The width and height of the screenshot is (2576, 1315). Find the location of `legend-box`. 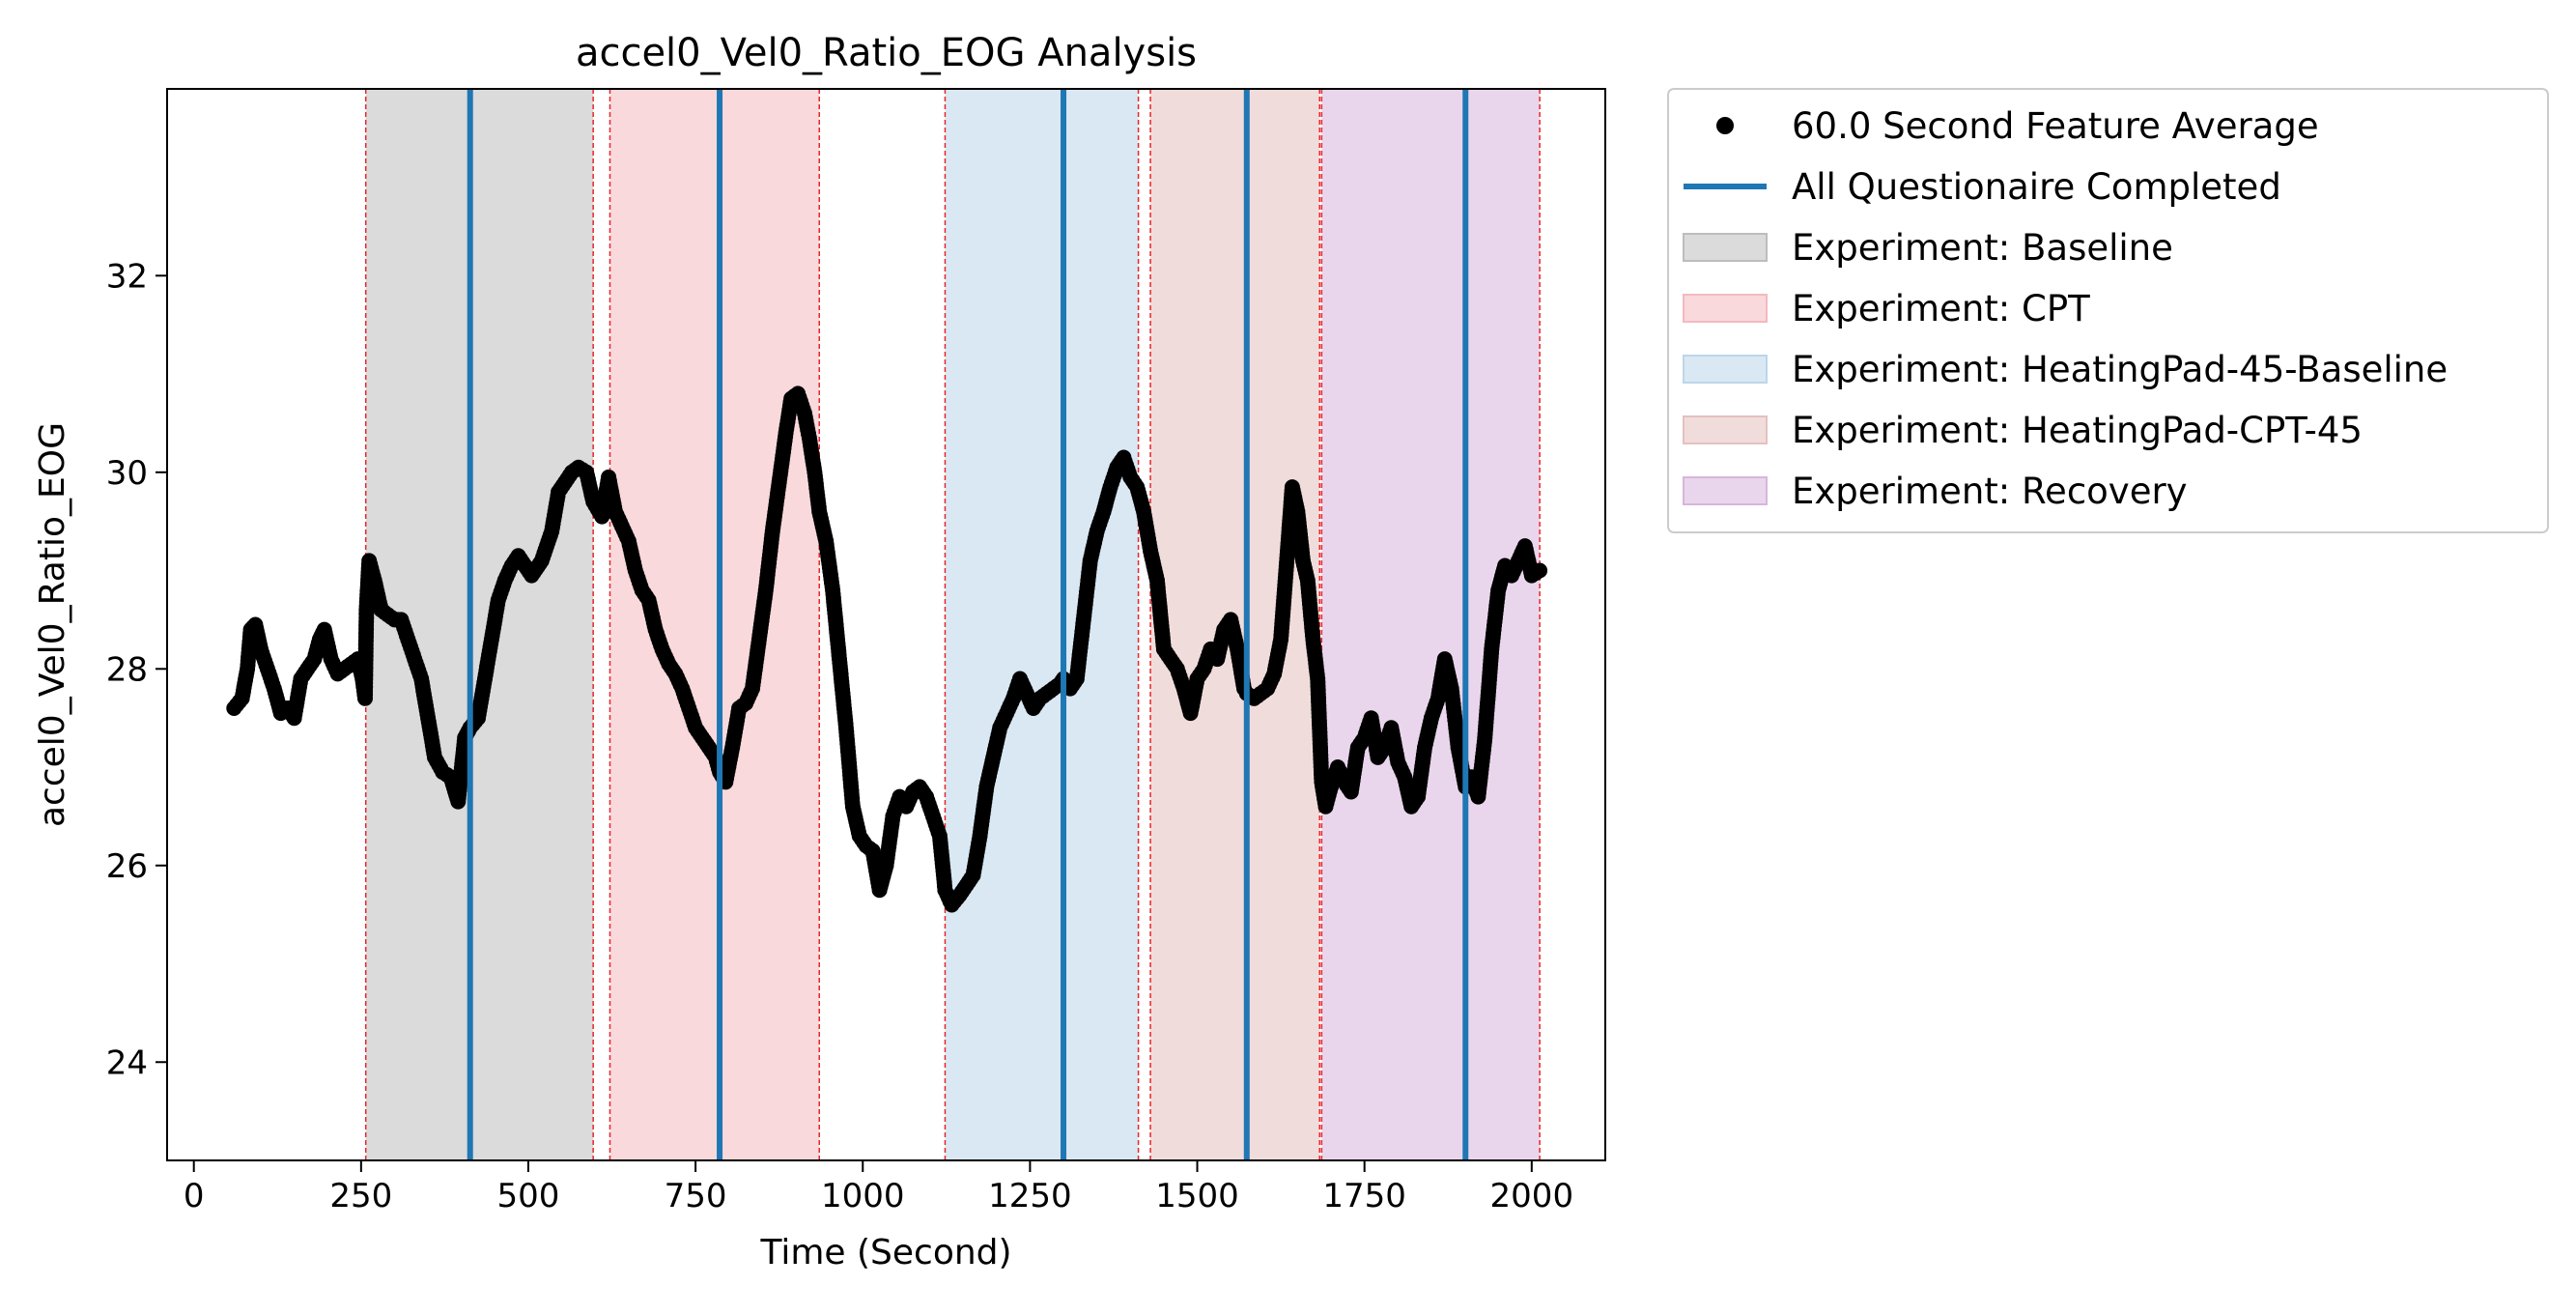

legend-box is located at coordinates (2108, 310).